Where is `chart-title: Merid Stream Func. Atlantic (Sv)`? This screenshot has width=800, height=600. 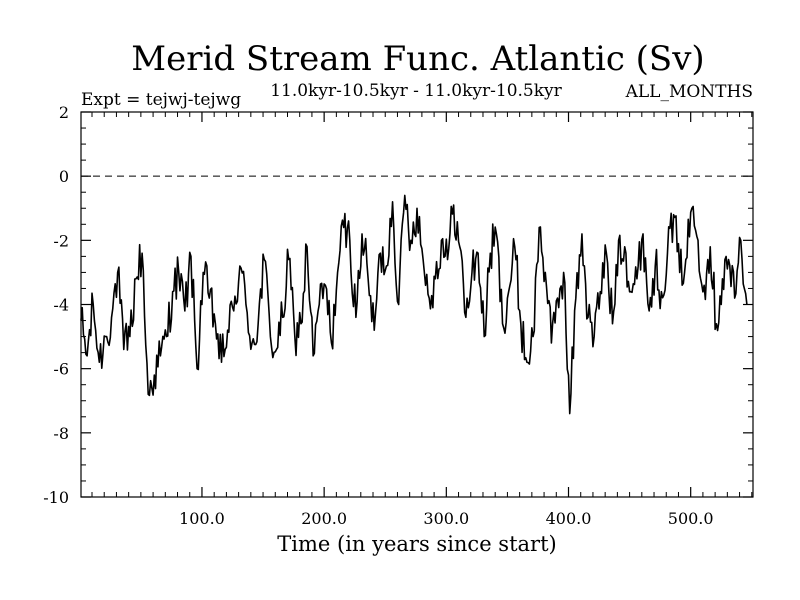 chart-title: Merid Stream Func. Atlantic (Sv) is located at coordinates (417, 59).